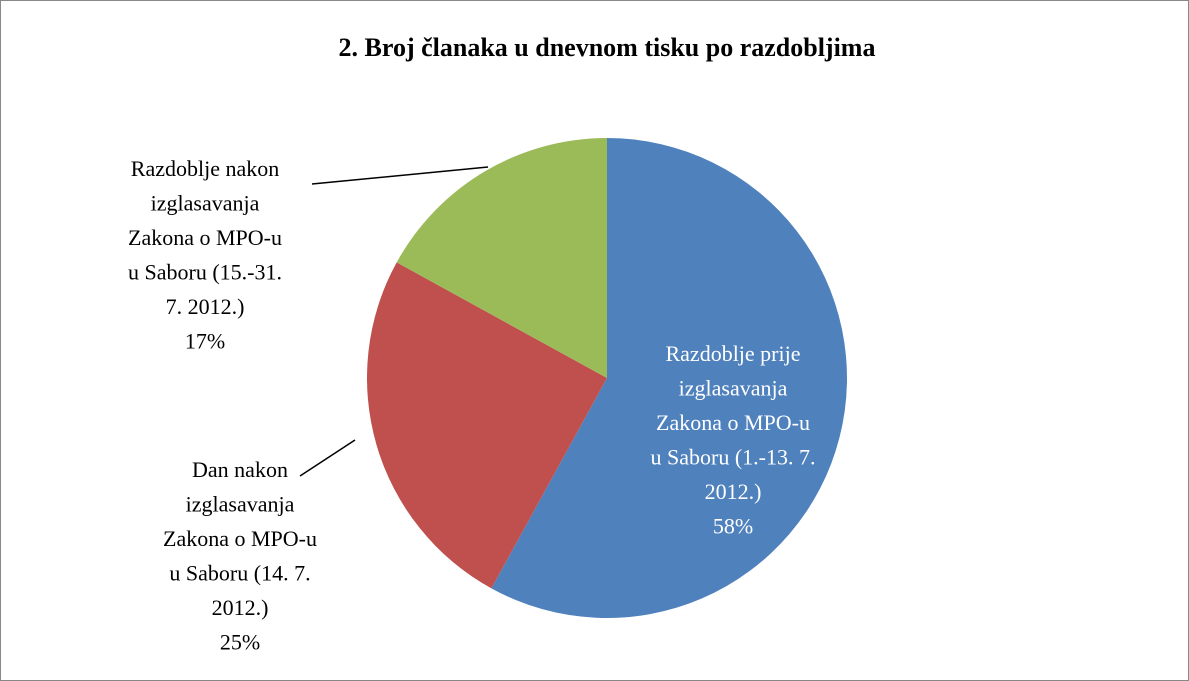  I want to click on value-label: 58%, so click(733, 526).